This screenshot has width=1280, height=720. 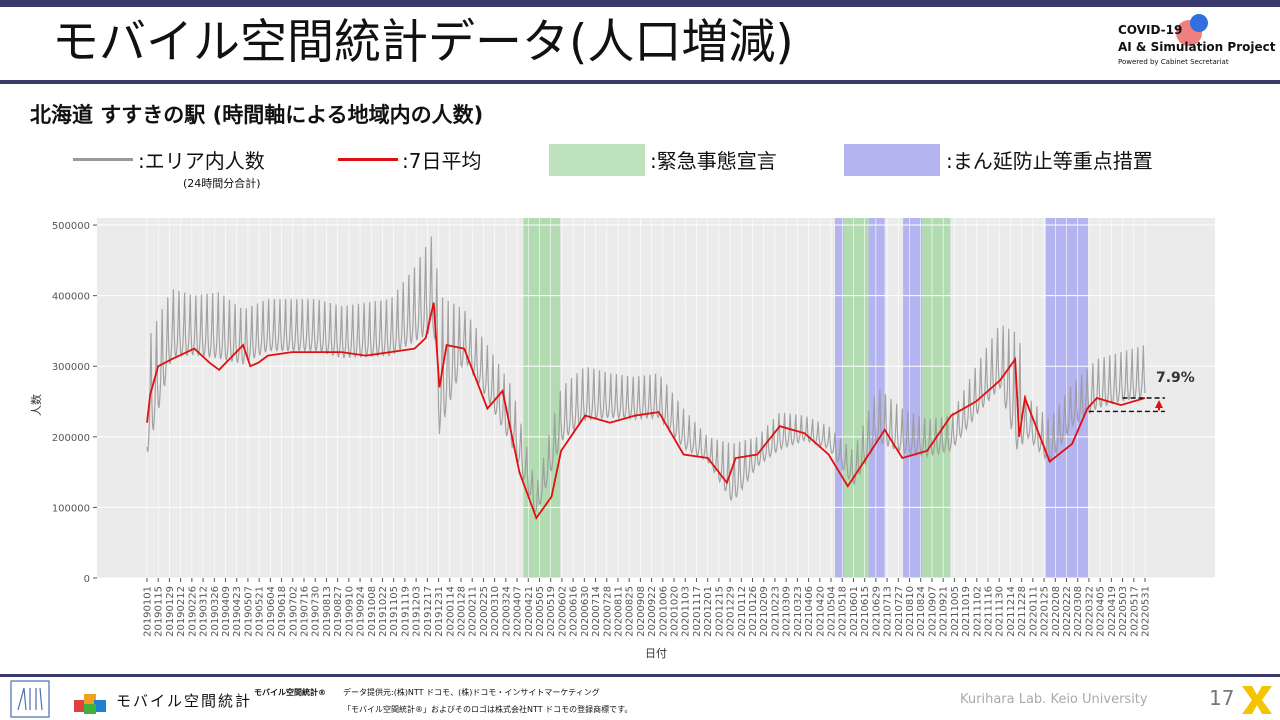 I want to click on x-tick-label: 20210518, so click(x=843, y=611).